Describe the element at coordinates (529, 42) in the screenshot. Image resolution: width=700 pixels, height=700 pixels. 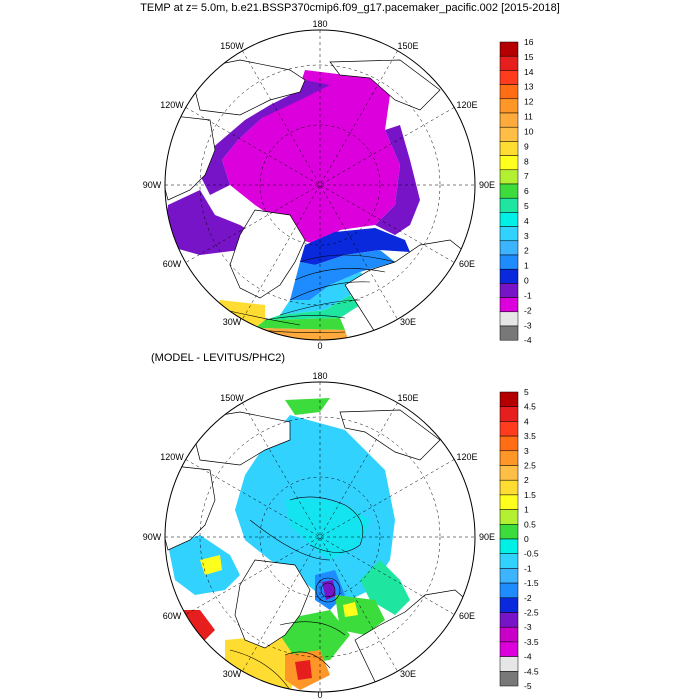
I see `colorbar-label: 16` at that location.